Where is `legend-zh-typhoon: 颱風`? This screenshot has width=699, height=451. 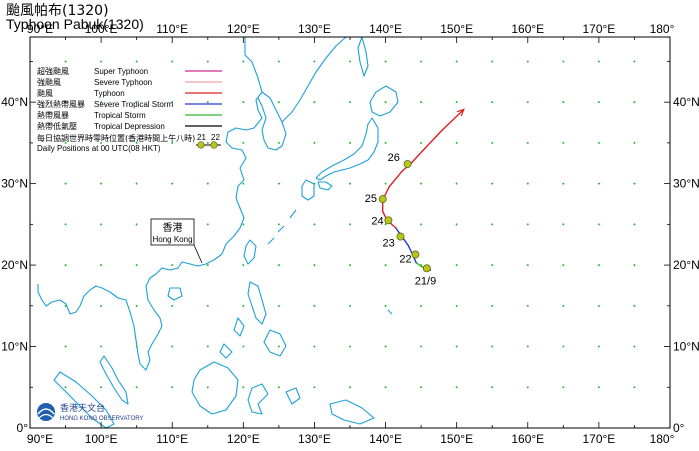
legend-zh-typhoon: 颱風 is located at coordinates (45, 93).